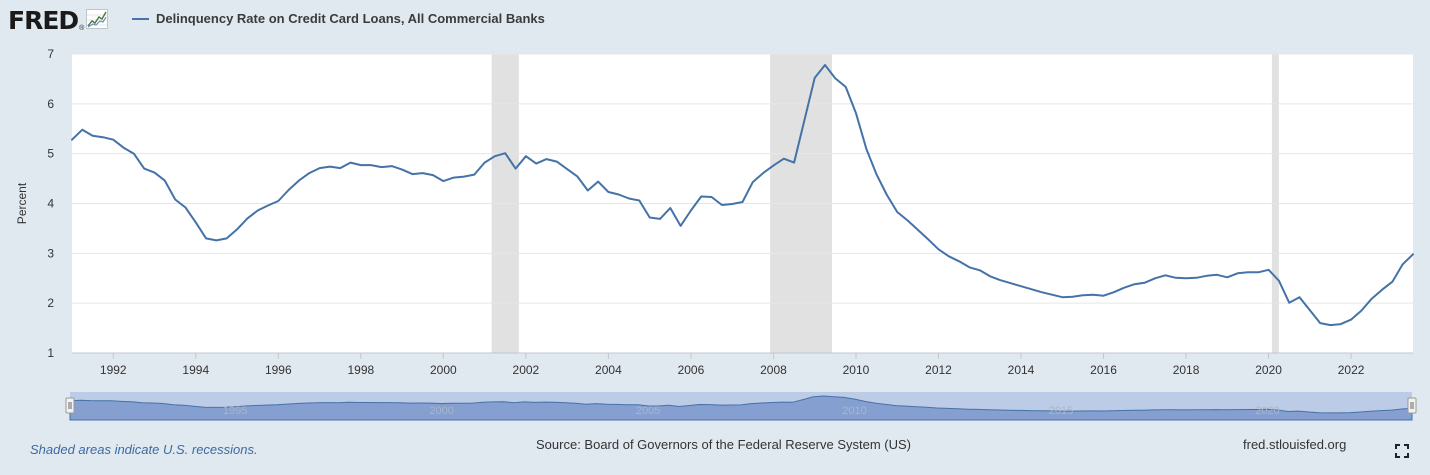 The height and width of the screenshot is (475, 1430). Describe the element at coordinates (195, 370) in the screenshot. I see `x-tick-label: 1994` at that location.